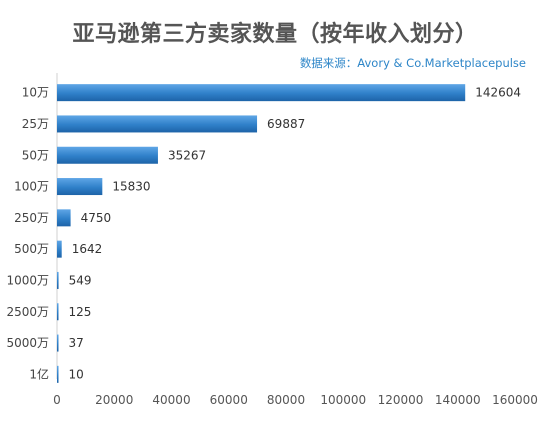  I want to click on chart-title: 亚马逊第三方卖家数量（按年收入划分）, so click(275, 34).